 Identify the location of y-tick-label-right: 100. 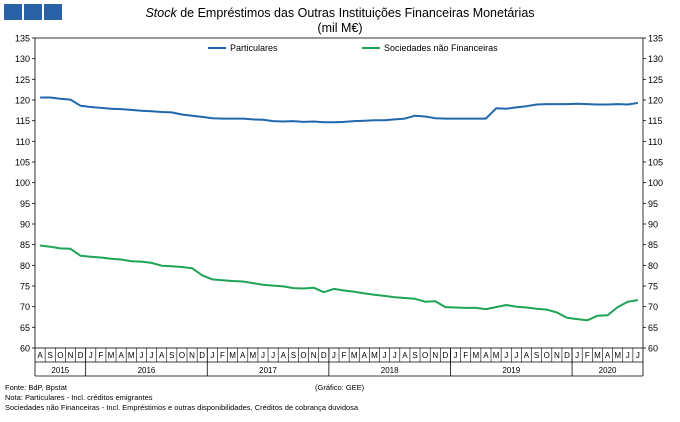
(655, 183).